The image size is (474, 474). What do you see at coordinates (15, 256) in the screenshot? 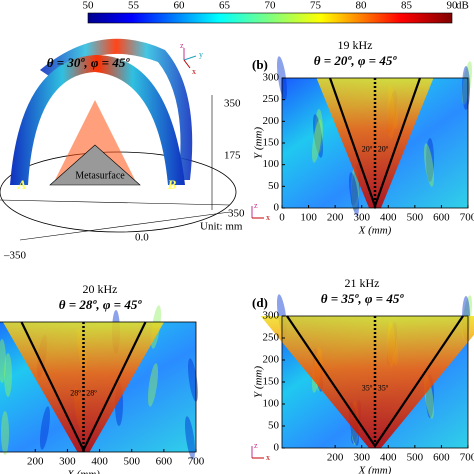
I see `axis-tick-label: –350` at bounding box center [15, 256].